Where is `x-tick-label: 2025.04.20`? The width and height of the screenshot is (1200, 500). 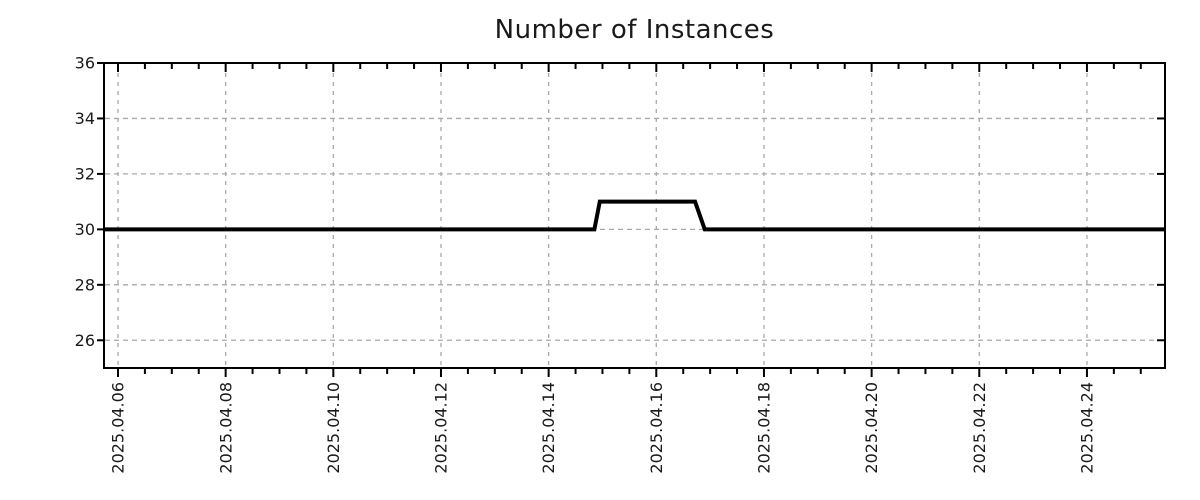 x-tick-label: 2025.04.20 is located at coordinates (871, 428).